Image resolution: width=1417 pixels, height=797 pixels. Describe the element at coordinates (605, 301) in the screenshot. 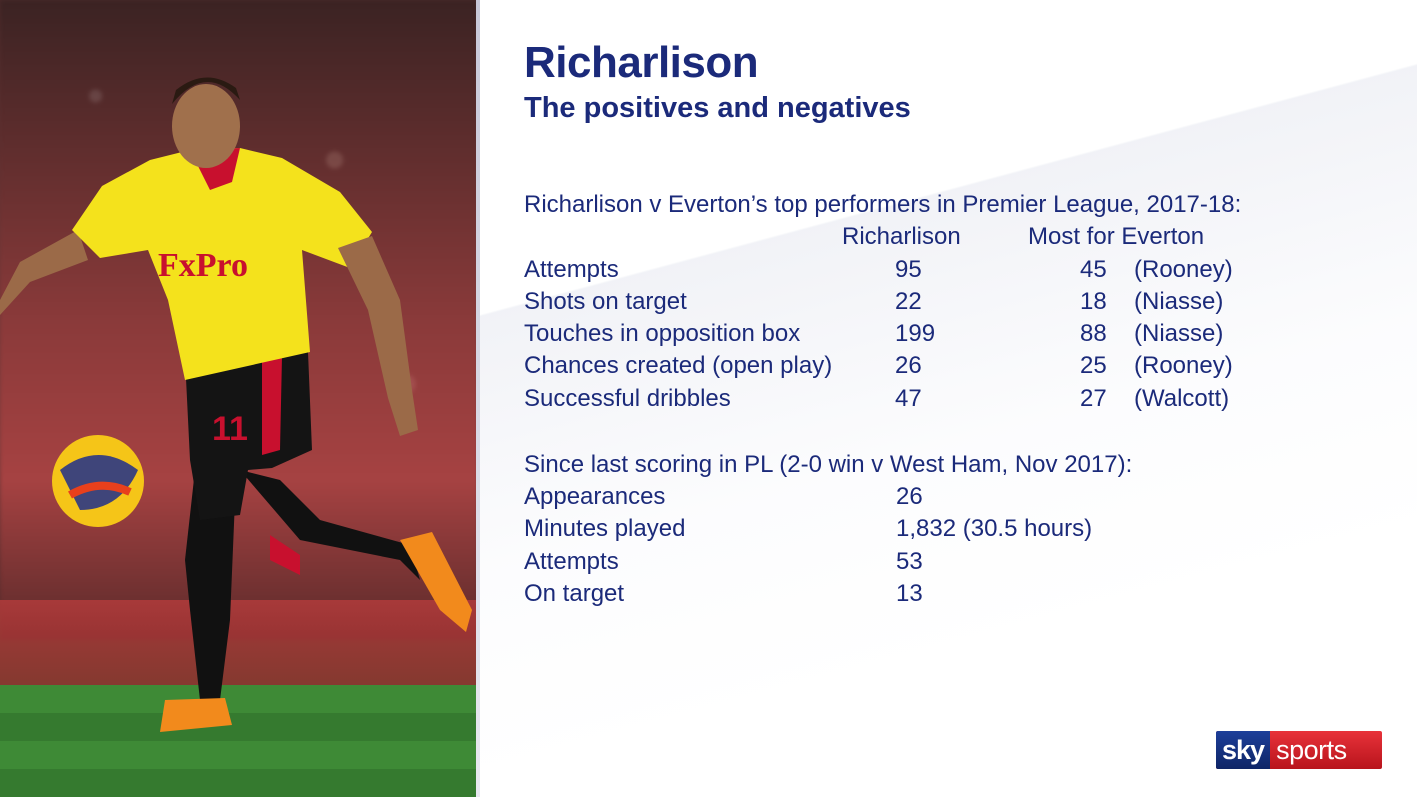

I see `row-label: Shots on target` at that location.